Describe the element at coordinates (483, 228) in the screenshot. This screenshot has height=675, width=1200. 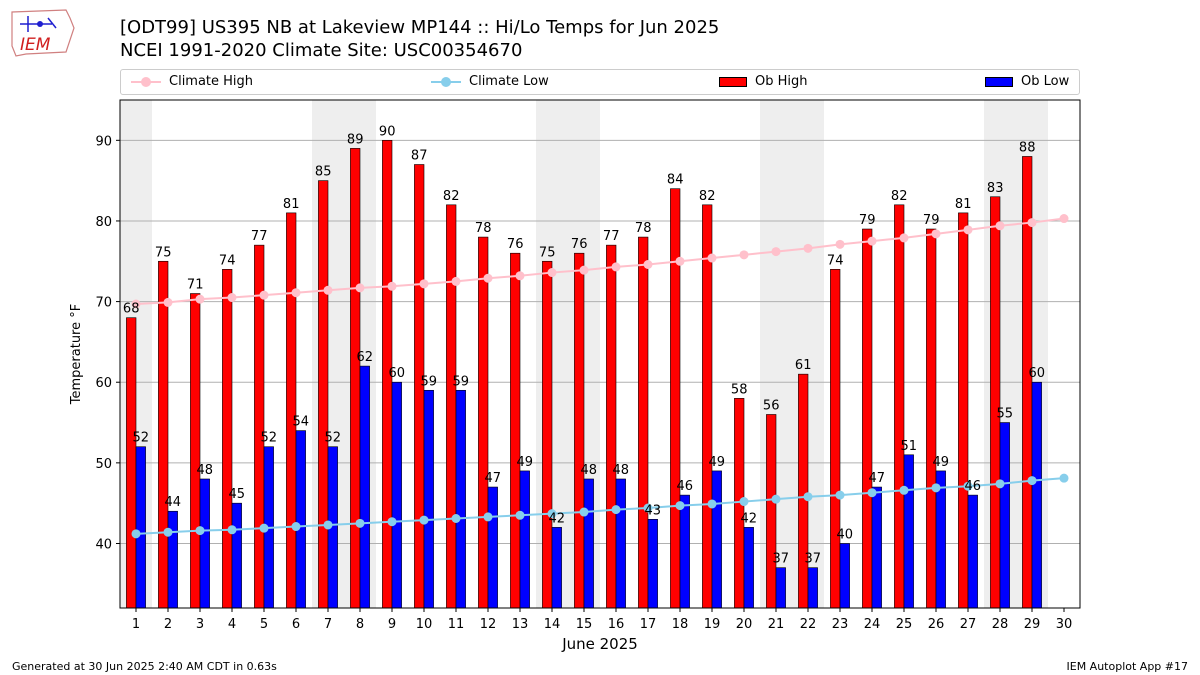
I see `ob-high-label: 78` at that location.